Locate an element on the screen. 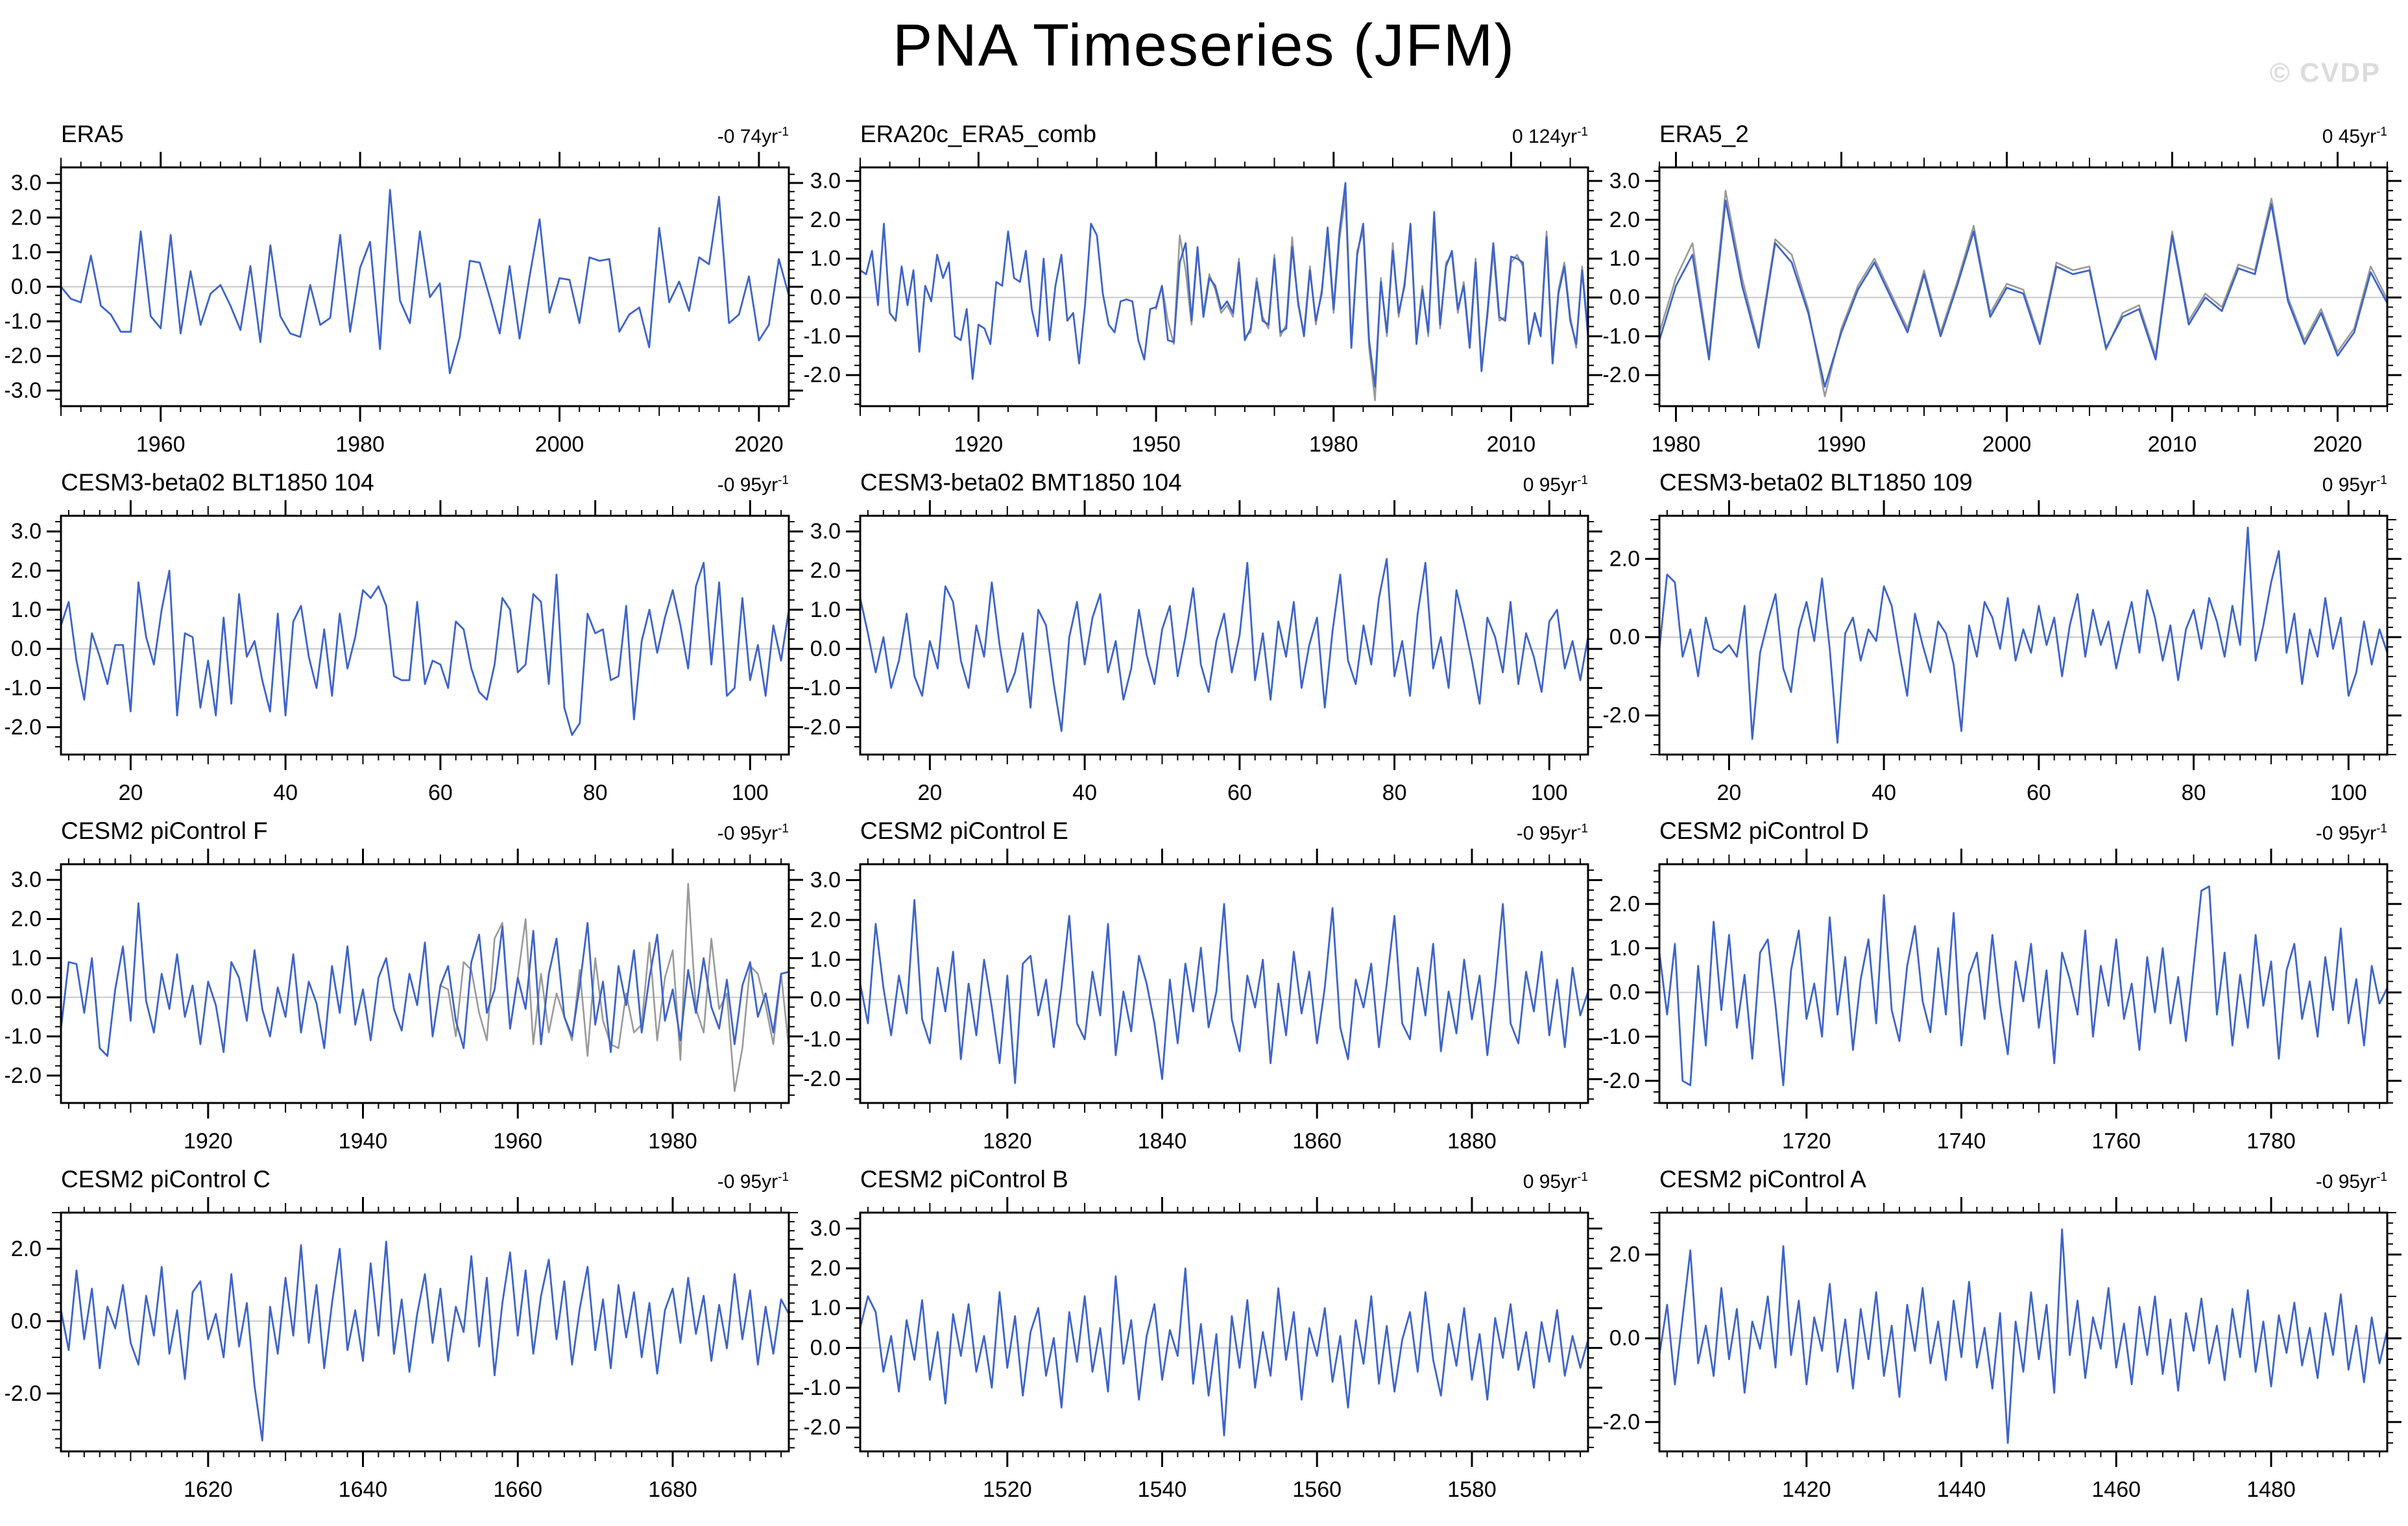 The height and width of the screenshot is (1526, 2408). panel-header: ERA5_2 0 45yr-1 is located at coordinates (2003, 131).